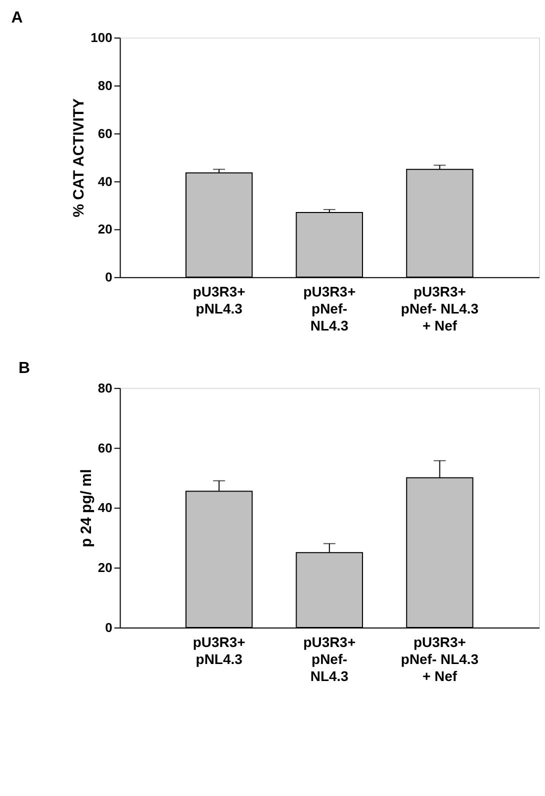 The height and width of the screenshot is (796, 545). Describe the element at coordinates (79, 158) in the screenshot. I see `y-axis-title: % CAT ACTIVITY` at that location.